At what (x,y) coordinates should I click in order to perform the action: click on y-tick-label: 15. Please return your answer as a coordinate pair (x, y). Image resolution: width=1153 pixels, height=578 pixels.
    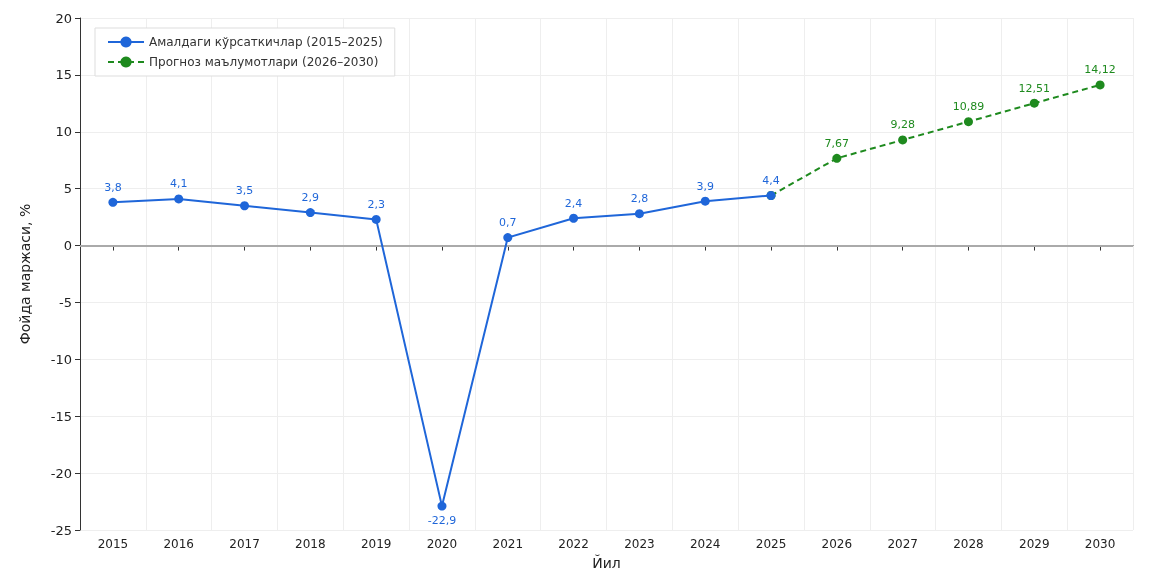
    Looking at the image, I should click on (63, 75).